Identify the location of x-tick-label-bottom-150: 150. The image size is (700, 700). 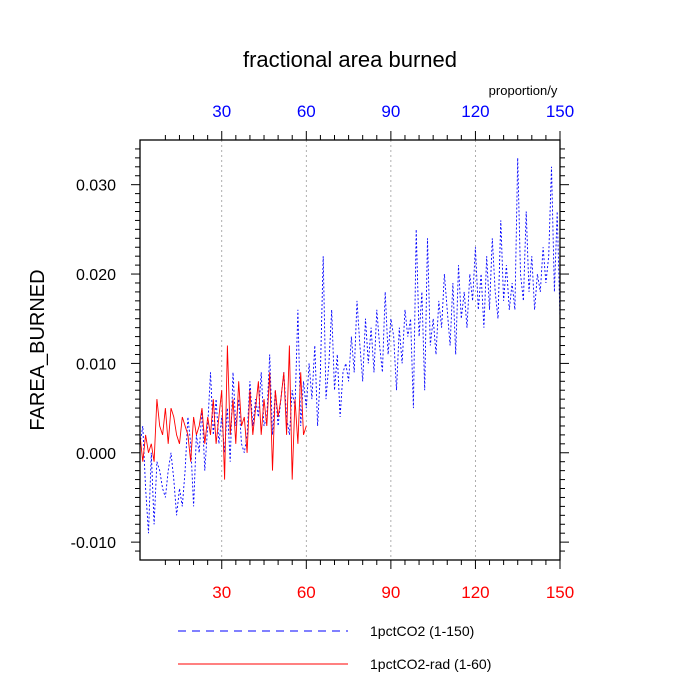
(560, 592).